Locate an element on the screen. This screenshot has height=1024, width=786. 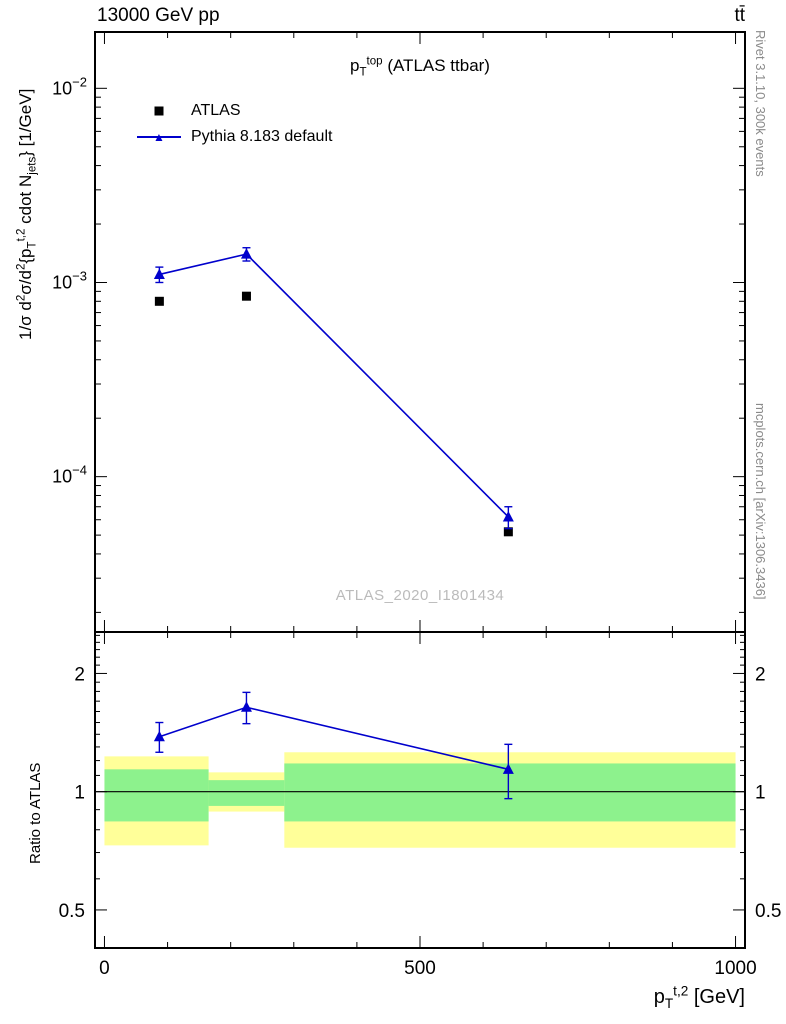
legend-label: ATLAS is located at coordinates (216, 110).